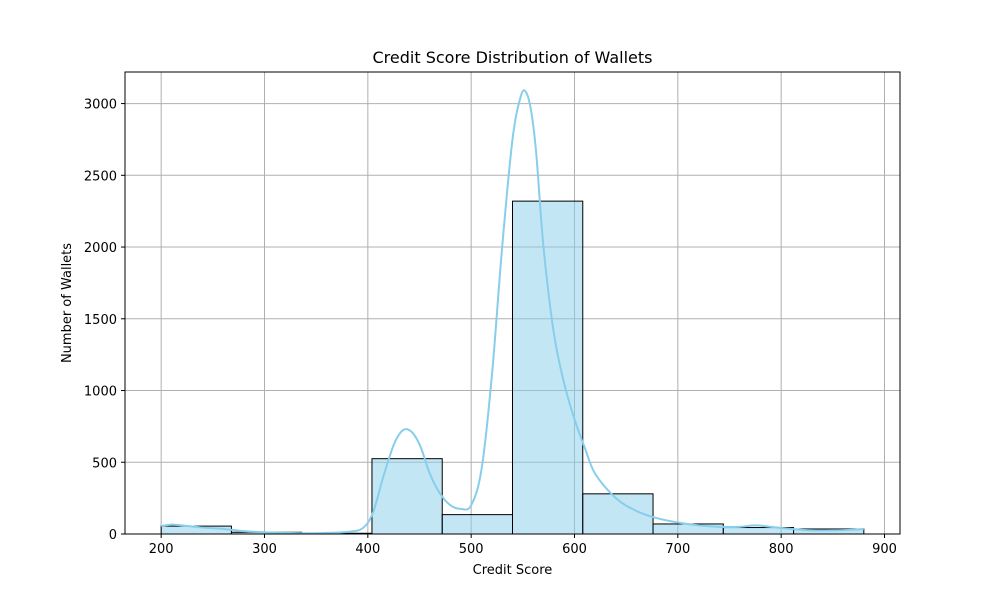 This screenshot has width=1000, height=604. What do you see at coordinates (100, 176) in the screenshot?
I see `y-tick-label: 2500` at bounding box center [100, 176].